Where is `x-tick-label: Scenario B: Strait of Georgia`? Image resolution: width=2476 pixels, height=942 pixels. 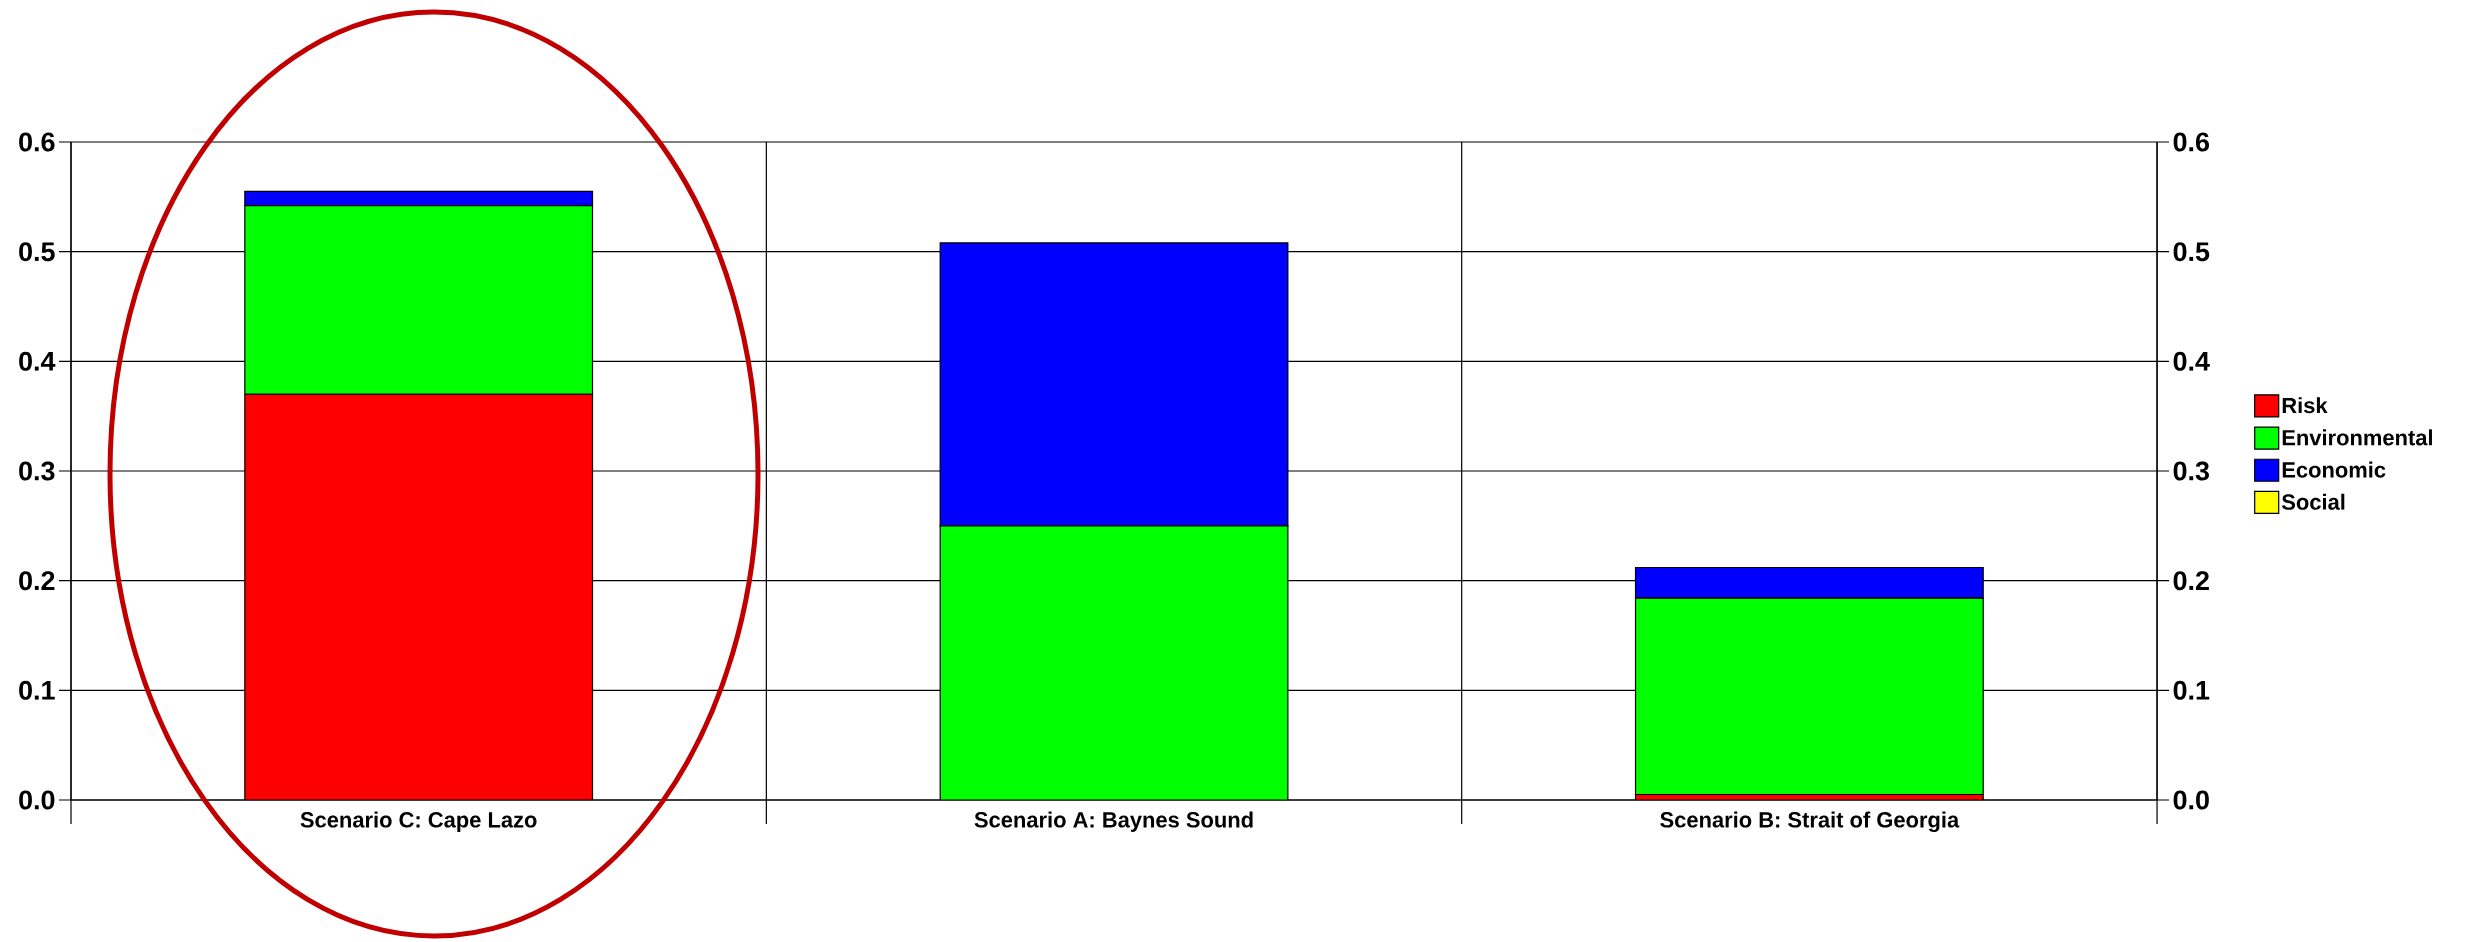
x-tick-label: Scenario B: Strait of Georgia is located at coordinates (1810, 822).